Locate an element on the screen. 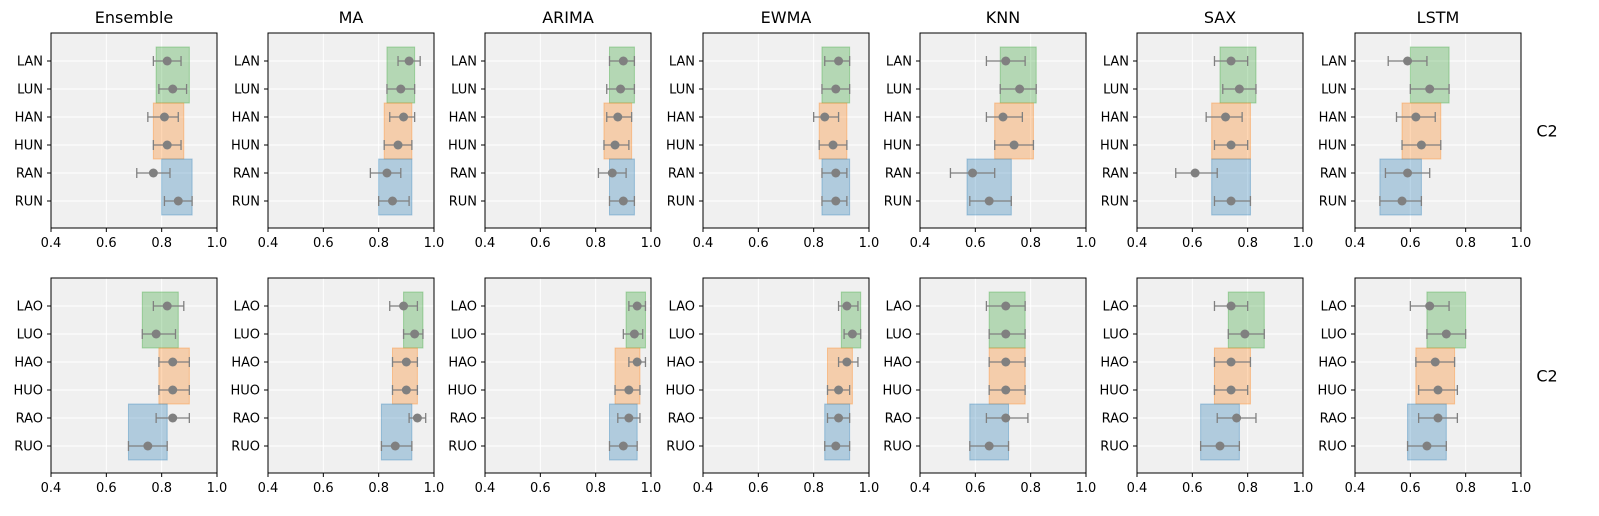  y-tick-label: HAN is located at coordinates (29, 118).